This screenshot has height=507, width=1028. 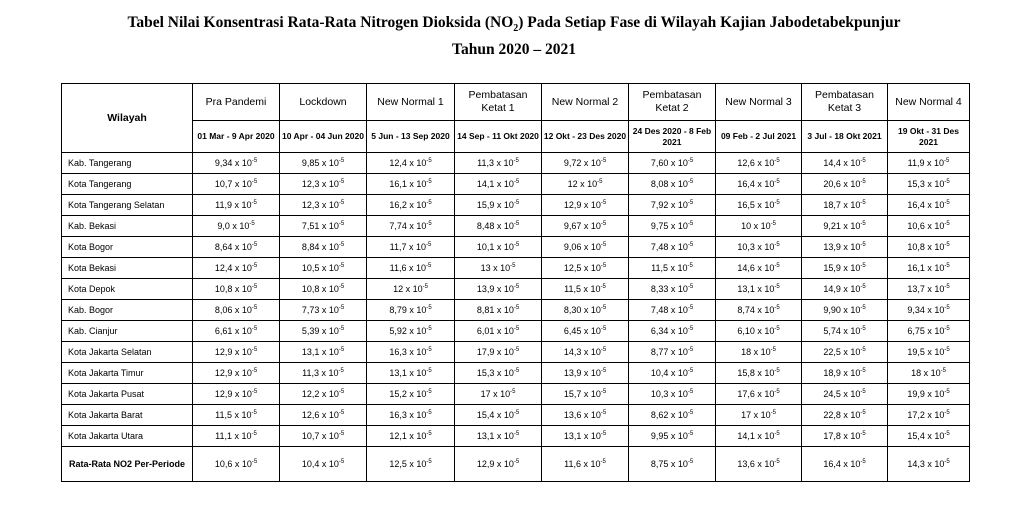 I want to click on value-cell: 14,9 x 10⁻⁵, so click(x=844, y=289).